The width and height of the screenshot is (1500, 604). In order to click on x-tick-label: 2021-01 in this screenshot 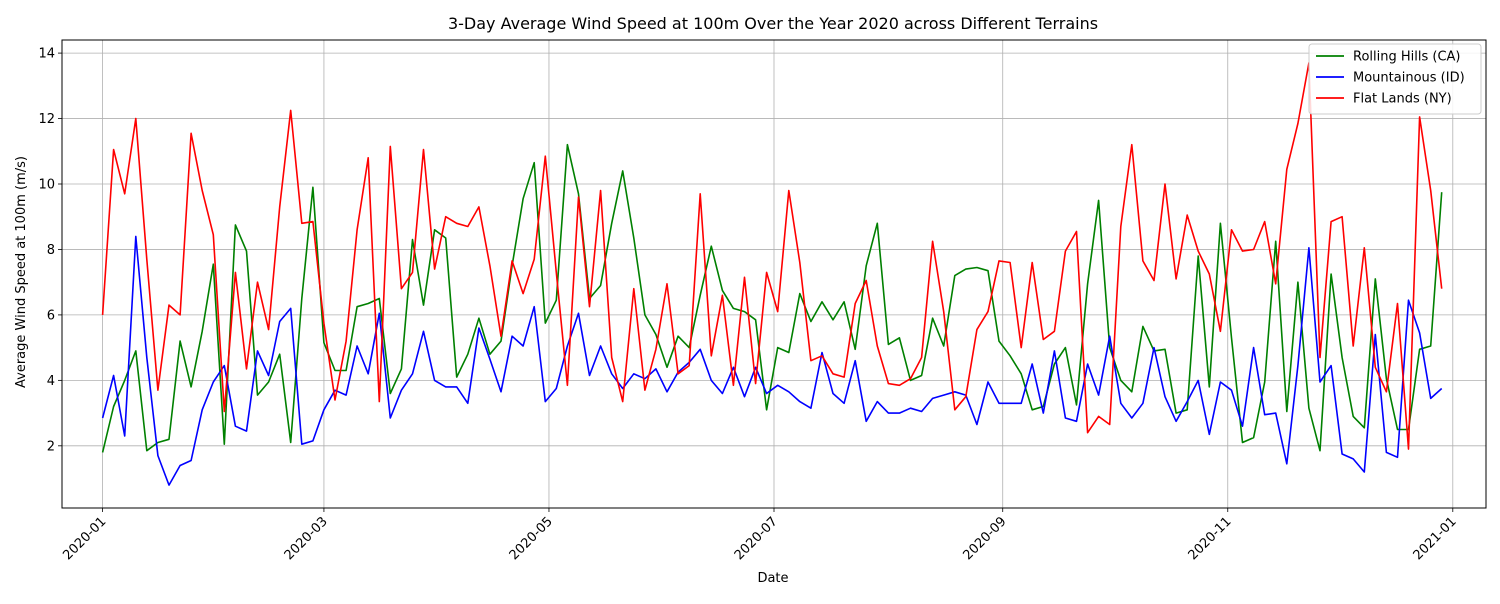, I will do `click(1435, 538)`.